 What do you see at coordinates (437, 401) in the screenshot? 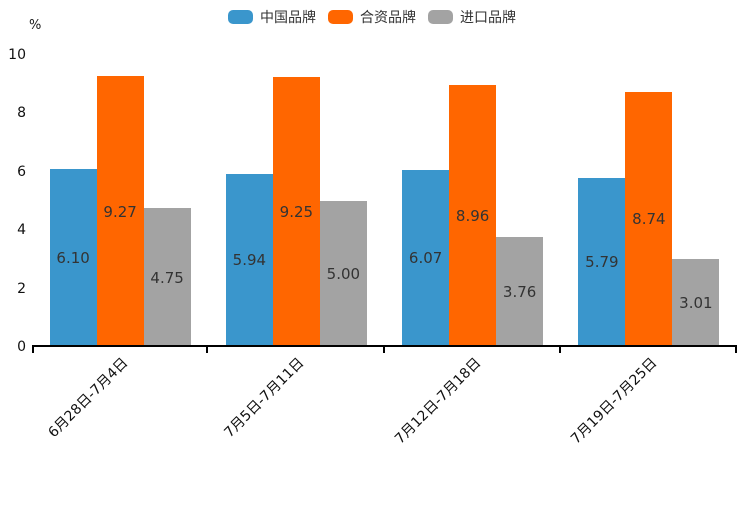
I see `x-axis-category-label: 7月12日-7月18日` at bounding box center [437, 401].